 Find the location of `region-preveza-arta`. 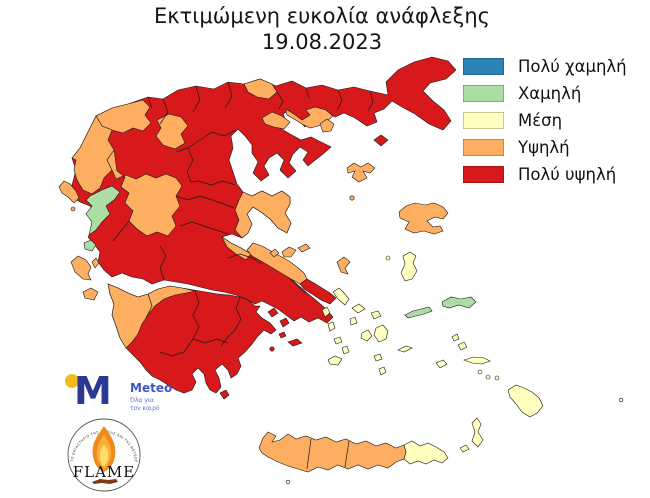

region-preveza-arta is located at coordinates (103, 210).